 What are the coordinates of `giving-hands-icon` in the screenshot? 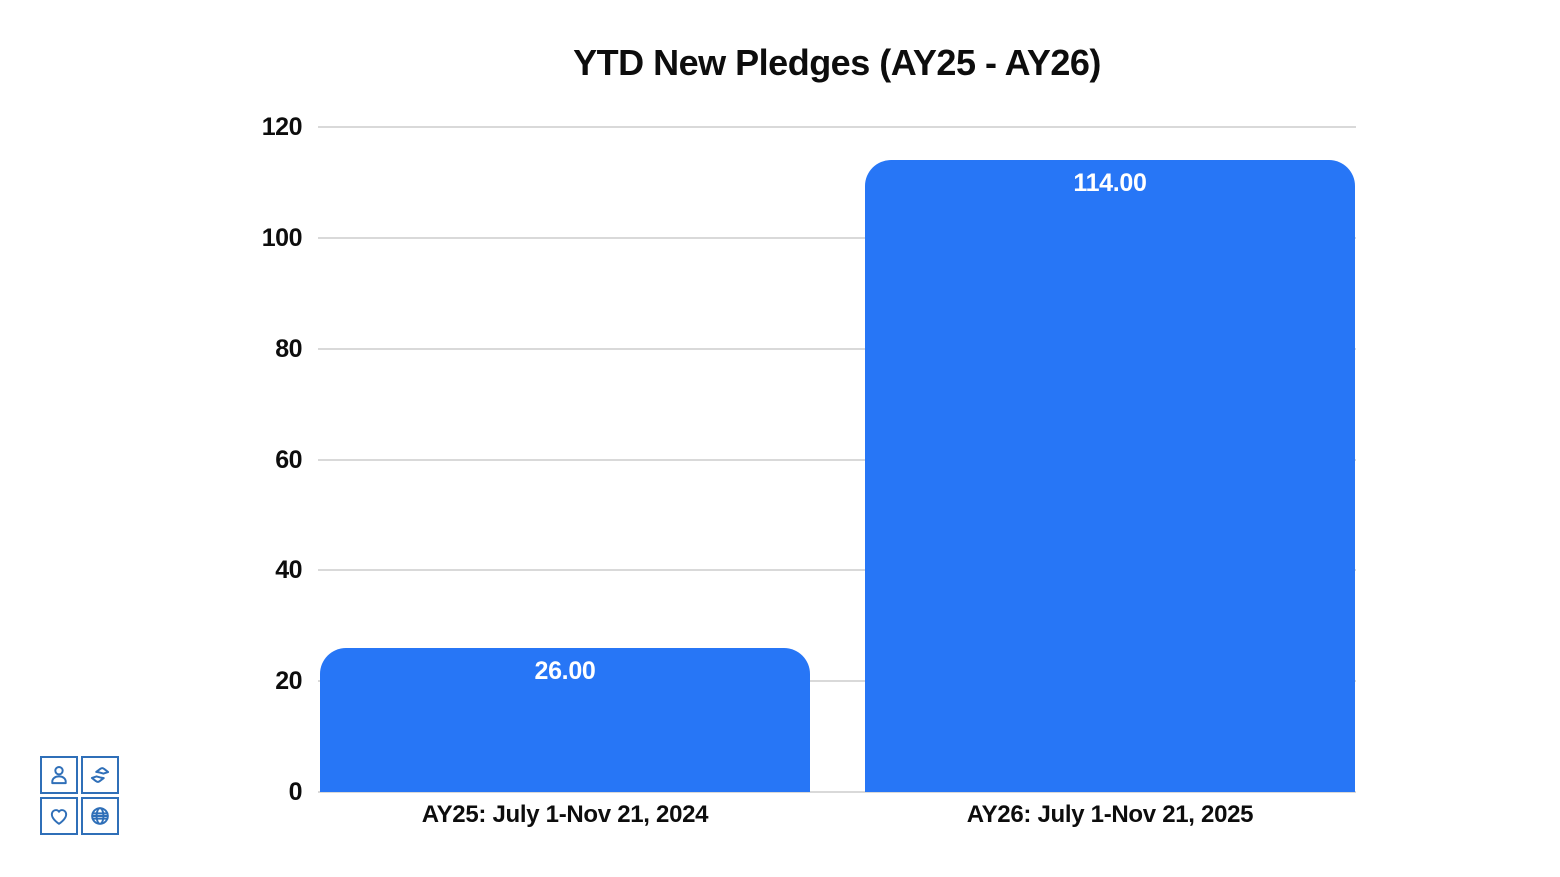 It's located at (100, 775).